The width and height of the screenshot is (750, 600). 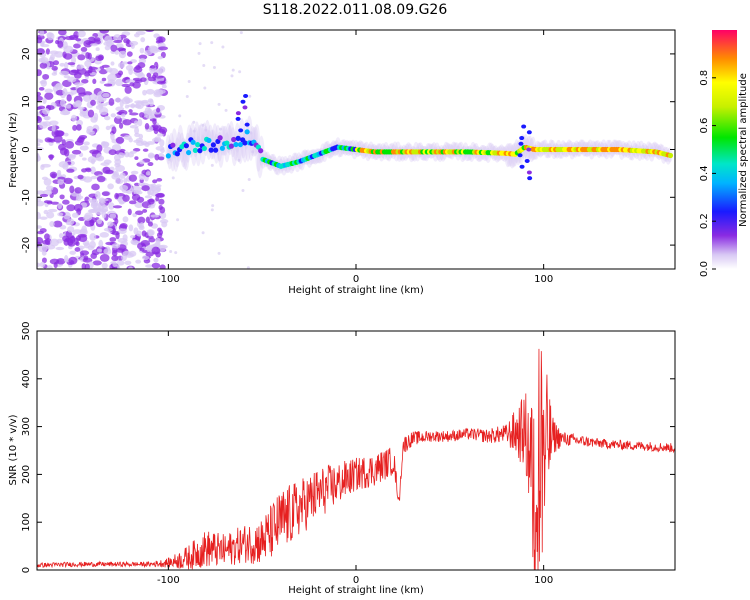 I want to click on spectrogram-ytick-label: 20, so click(x=26, y=54).